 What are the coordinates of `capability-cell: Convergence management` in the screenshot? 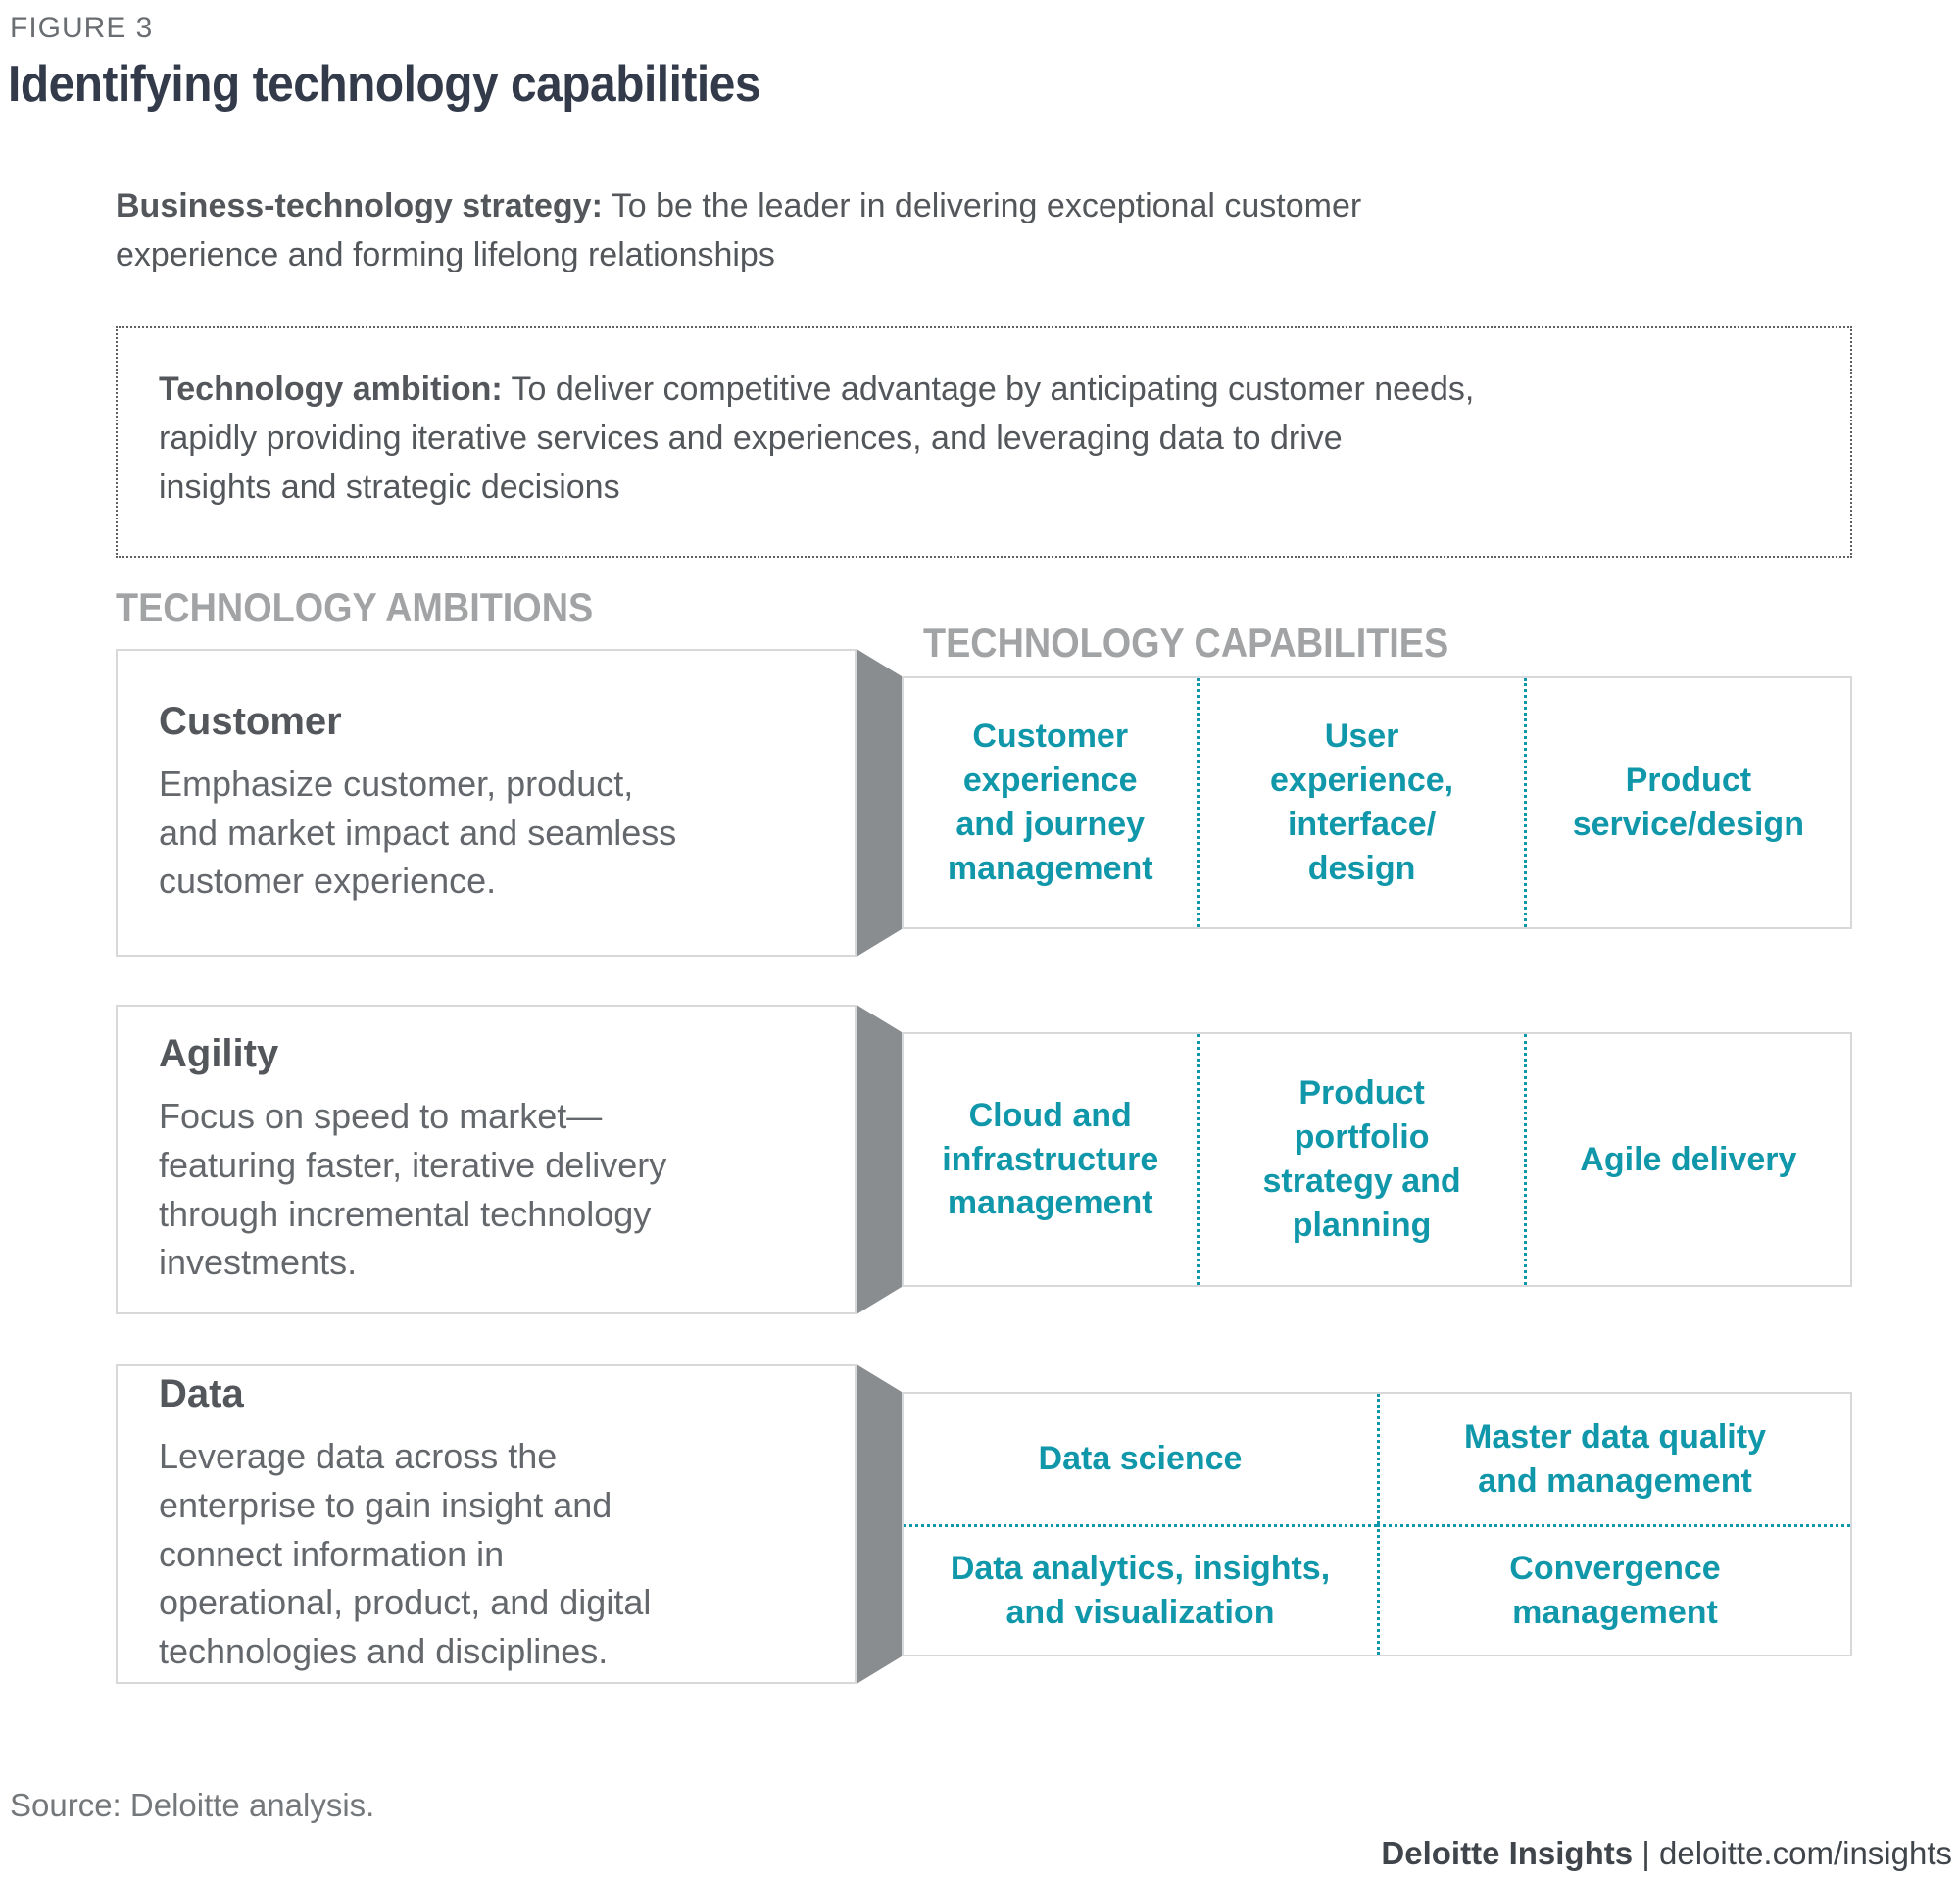 It's located at (1613, 1589).